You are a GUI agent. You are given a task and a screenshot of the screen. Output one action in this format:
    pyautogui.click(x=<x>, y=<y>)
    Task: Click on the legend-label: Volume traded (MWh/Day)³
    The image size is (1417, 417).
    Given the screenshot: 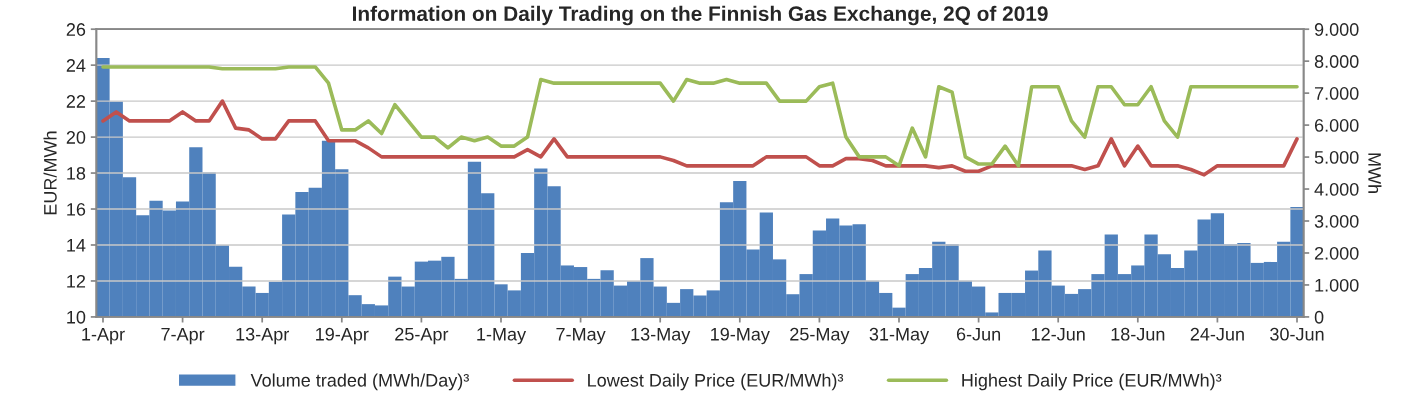 What is the action you would take?
    pyautogui.click(x=359, y=382)
    